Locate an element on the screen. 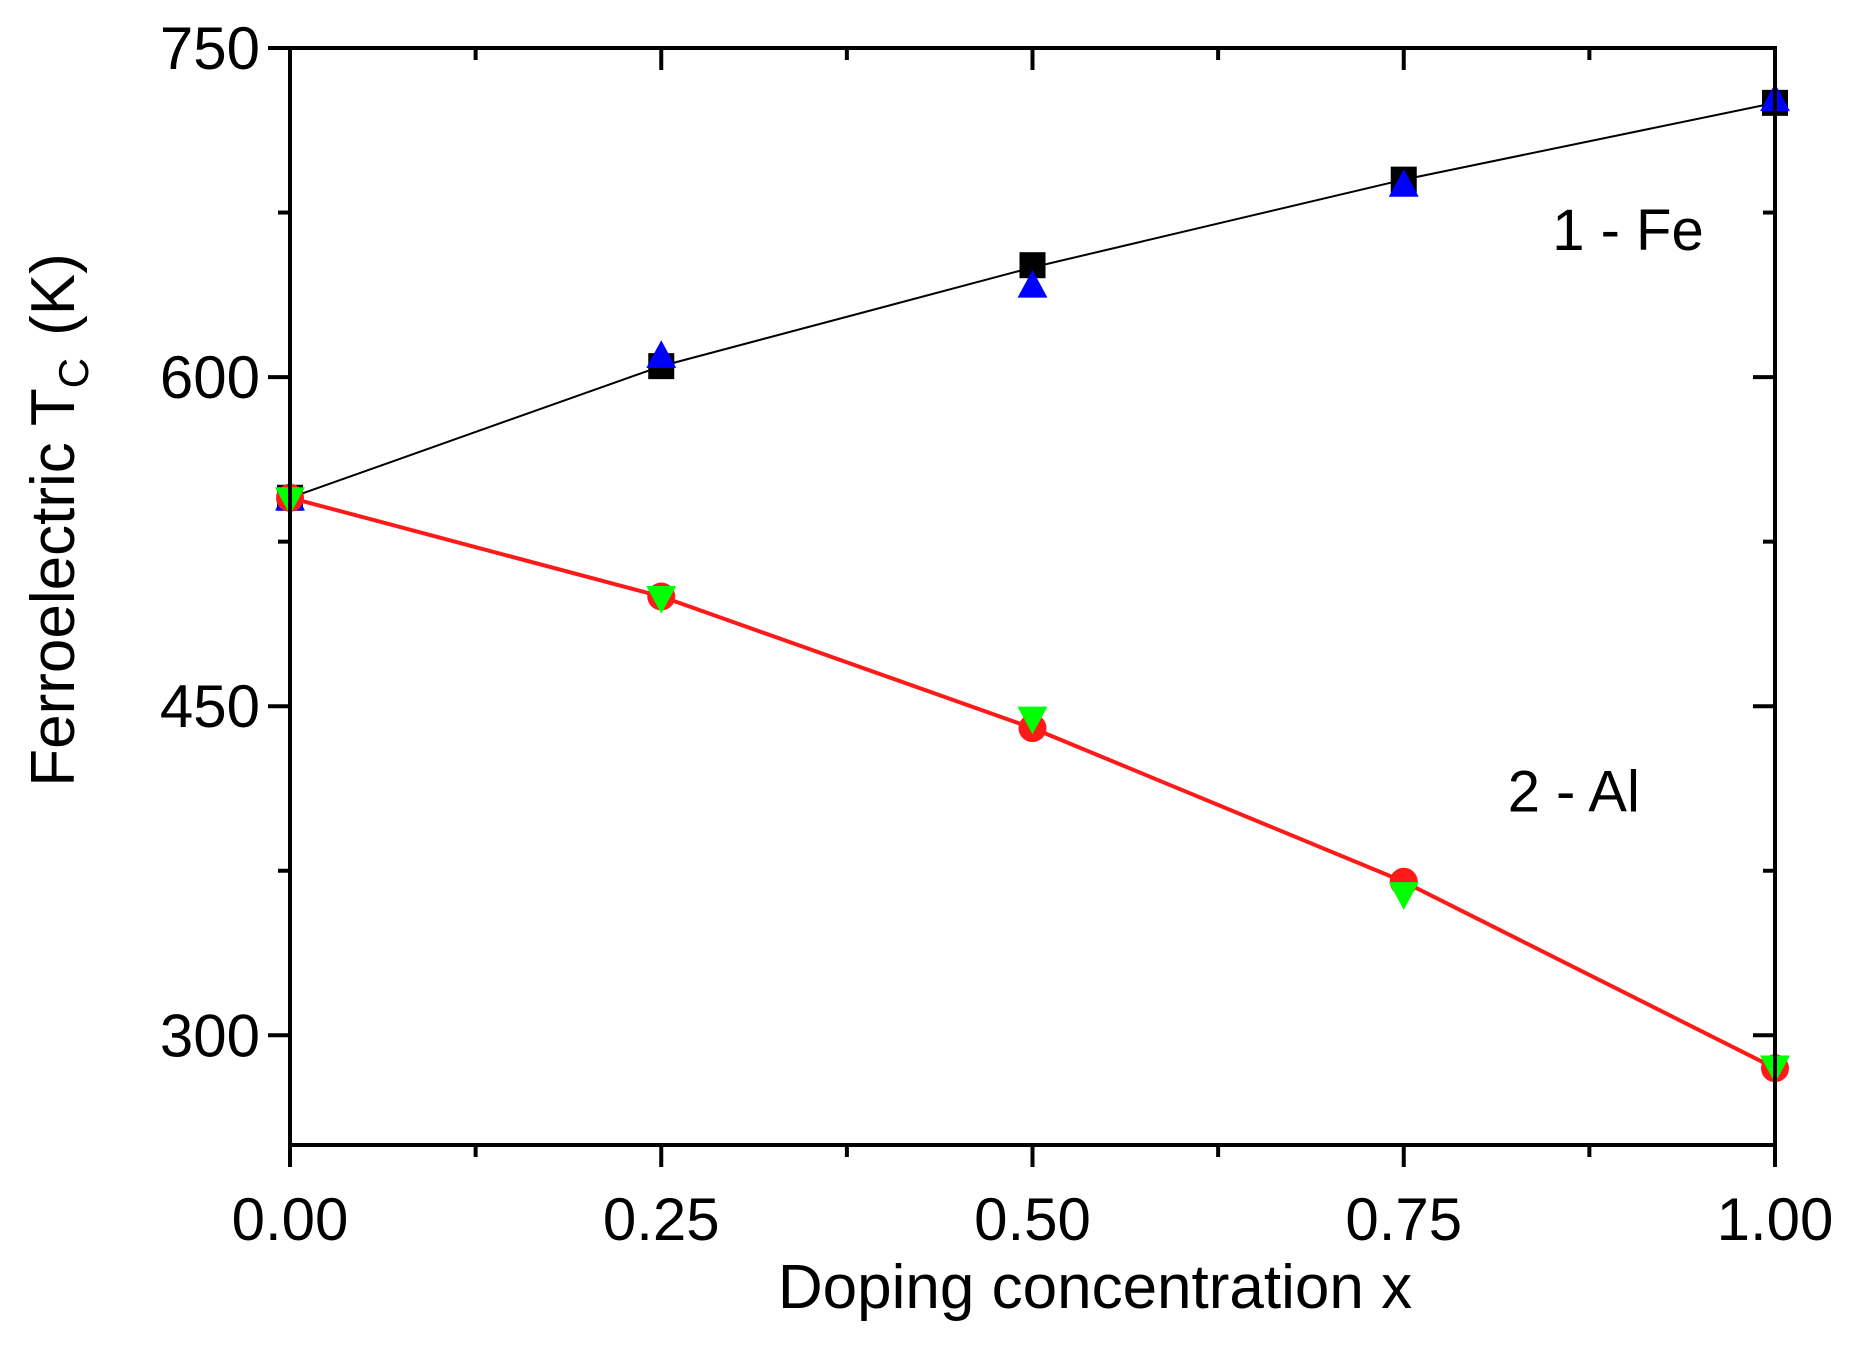 The image size is (1853, 1365). y-axis-title-unit: (K) is located at coordinates (53, 294).